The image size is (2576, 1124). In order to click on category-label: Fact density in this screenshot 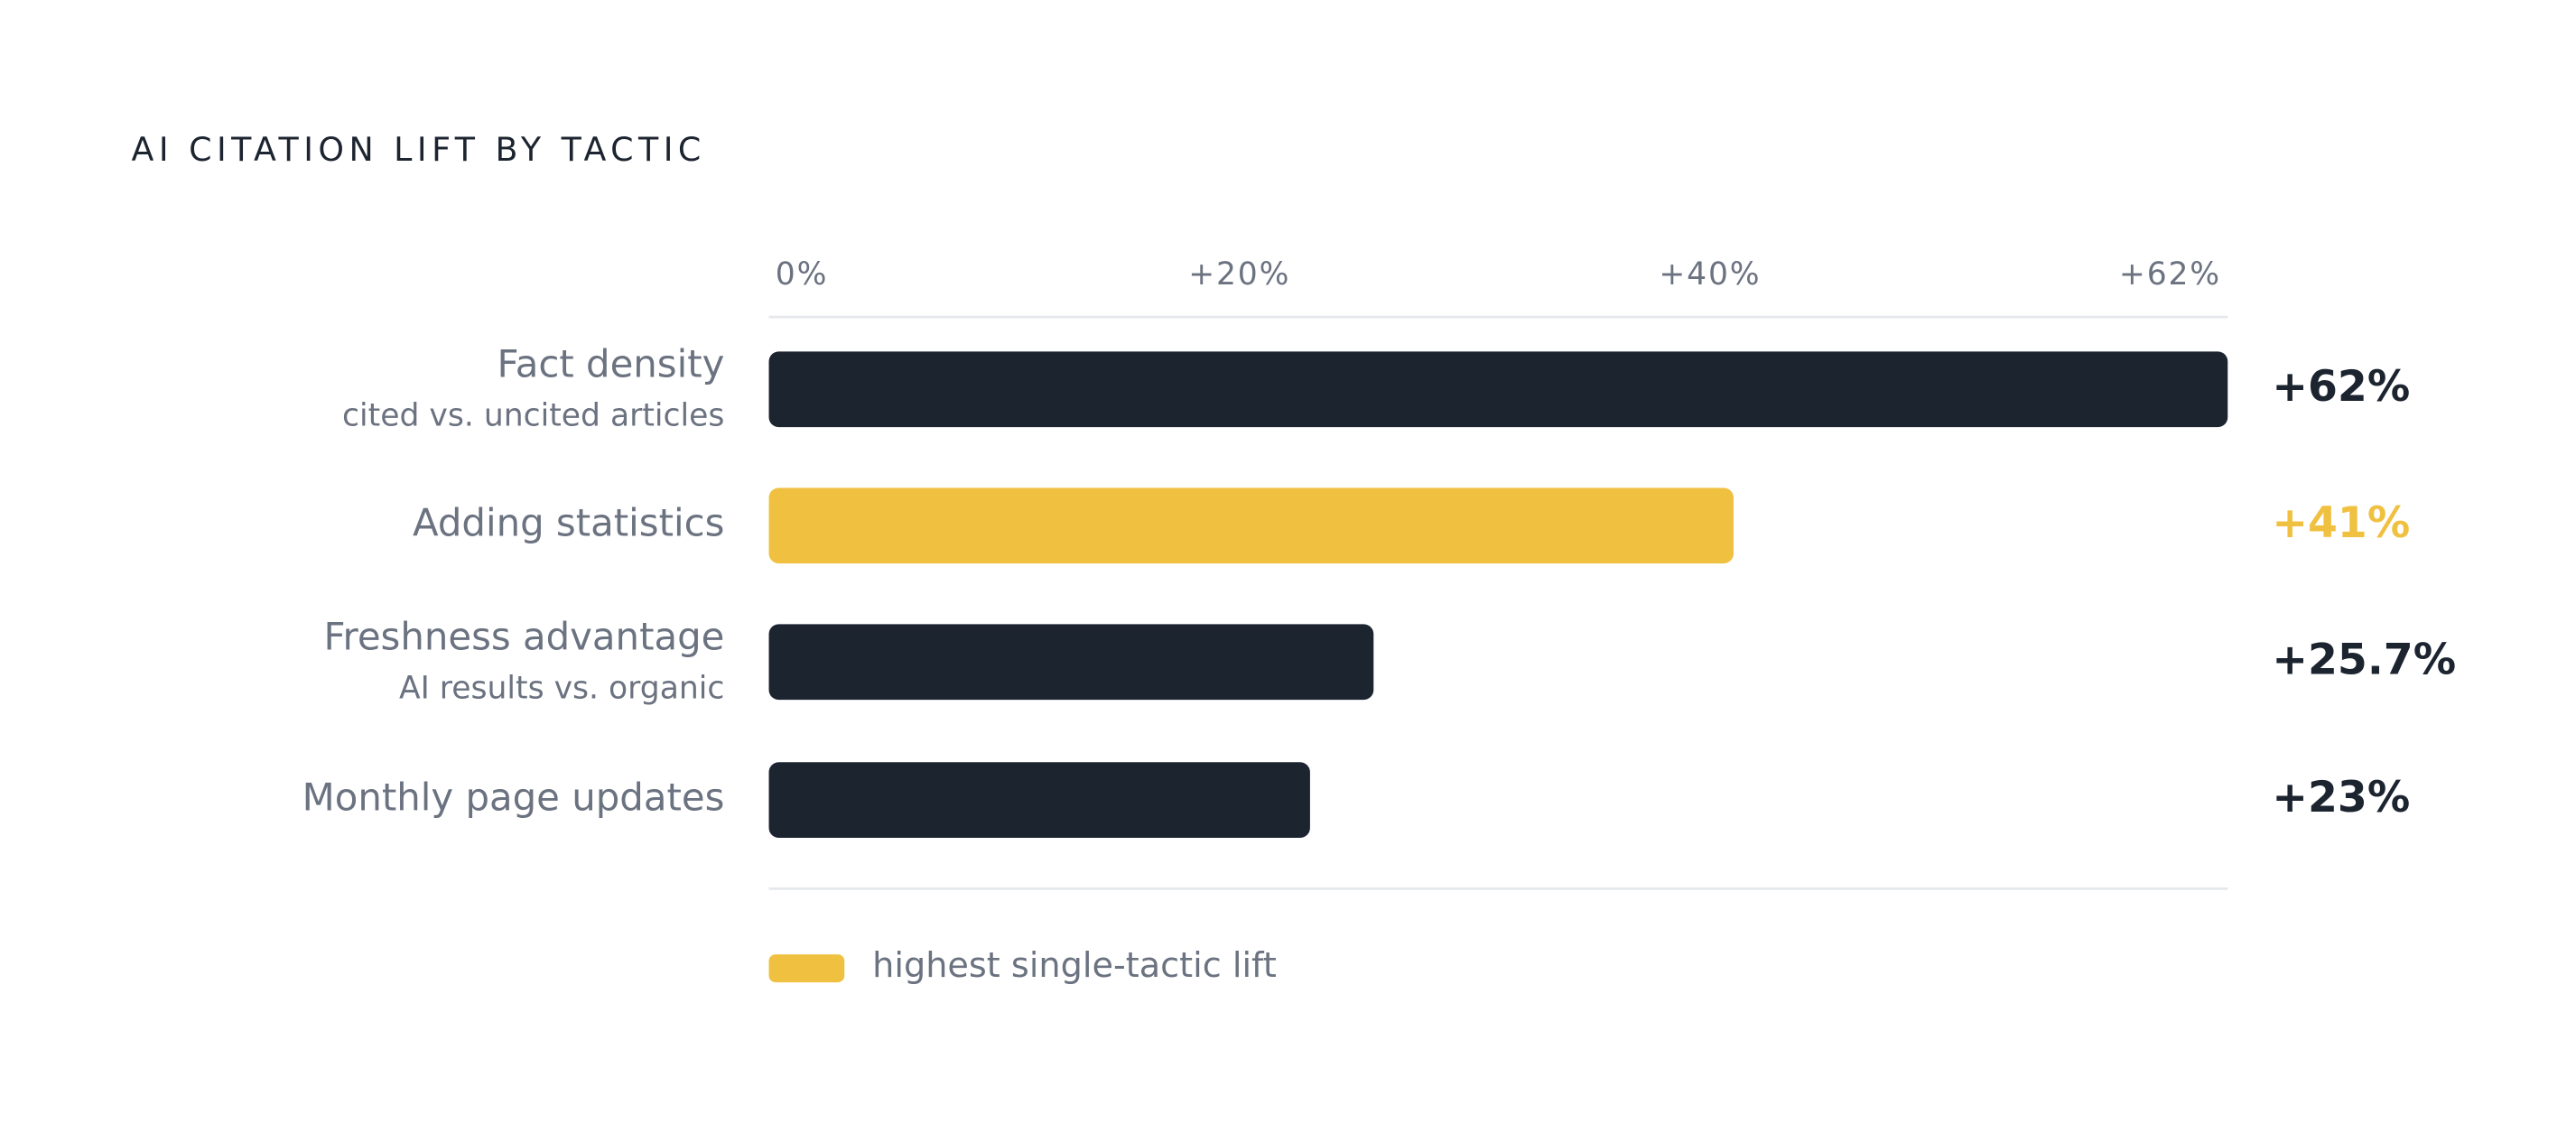, I will do `click(610, 363)`.